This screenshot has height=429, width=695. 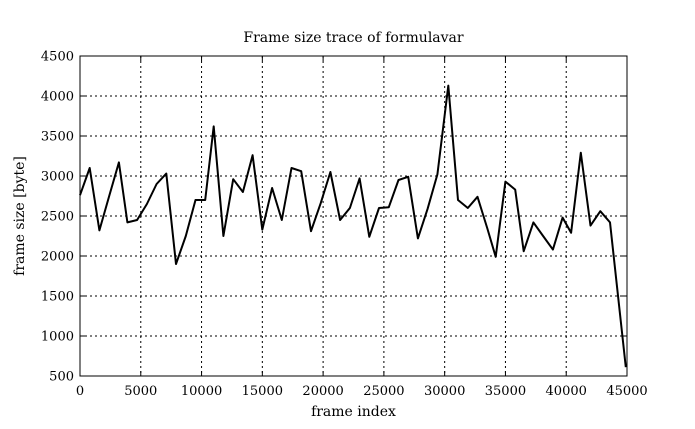 What do you see at coordinates (57, 137) in the screenshot?
I see `y-tick-label: 3500` at bounding box center [57, 137].